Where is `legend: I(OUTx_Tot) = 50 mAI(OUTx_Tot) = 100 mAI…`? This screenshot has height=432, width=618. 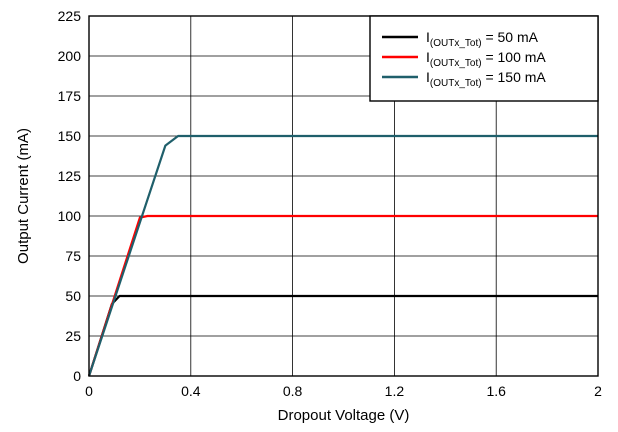
legend: I(OUTx_Tot) = 50 mAI(OUTx_Tot) = 100 mAI… is located at coordinates (484, 58).